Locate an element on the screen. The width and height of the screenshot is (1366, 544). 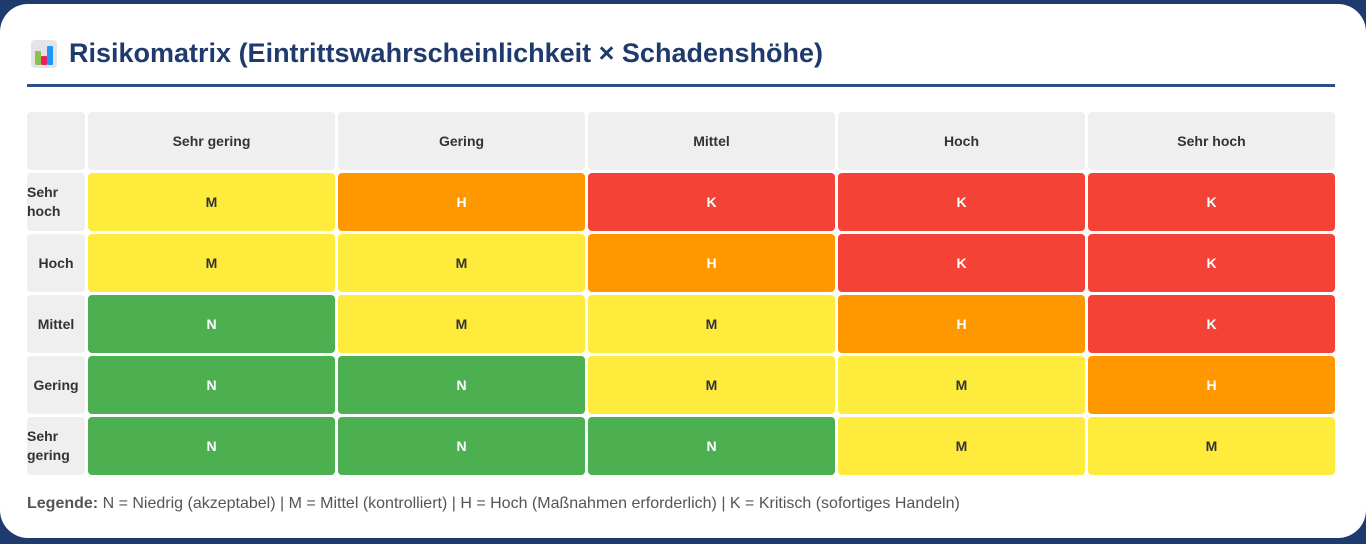
corner-cell is located at coordinates (56, 141).